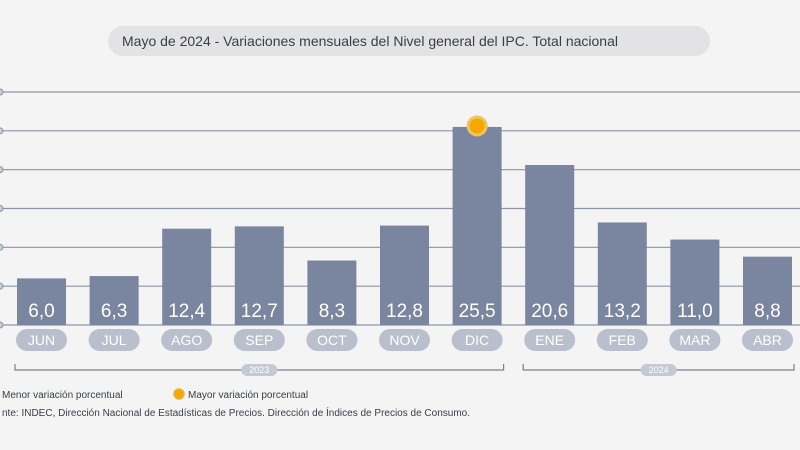 The height and width of the screenshot is (450, 800). Describe the element at coordinates (477, 126) in the screenshot. I see `max-variation-marker` at that location.